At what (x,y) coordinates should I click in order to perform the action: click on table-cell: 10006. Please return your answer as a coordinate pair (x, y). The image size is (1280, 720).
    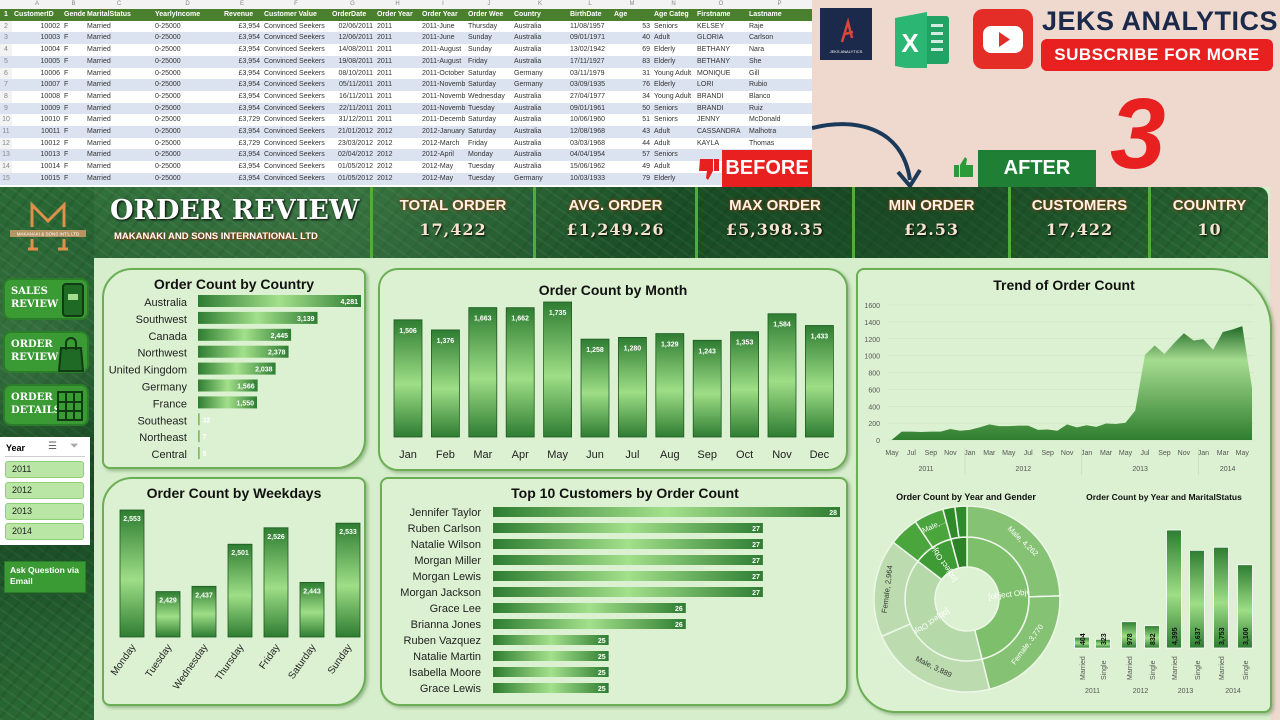
    Looking at the image, I should click on (50, 73).